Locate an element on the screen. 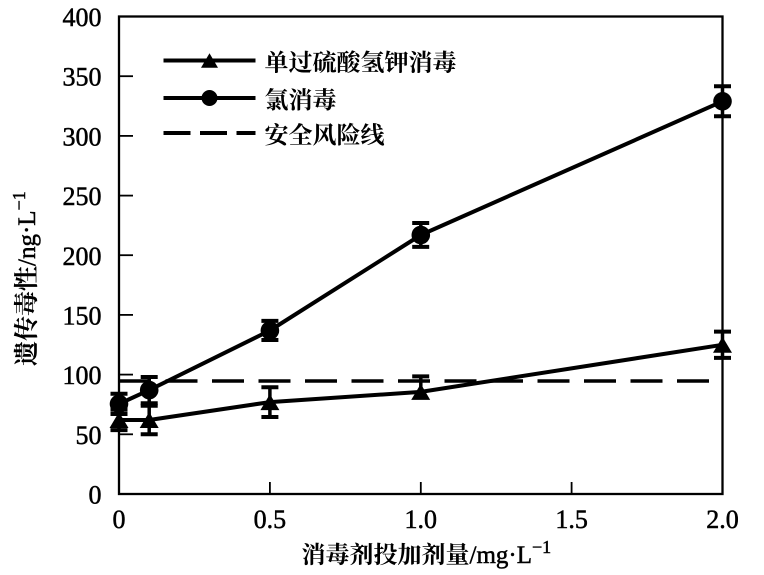 This screenshot has width=764, height=575. svg-text: 400 is located at coordinates (82, 17).